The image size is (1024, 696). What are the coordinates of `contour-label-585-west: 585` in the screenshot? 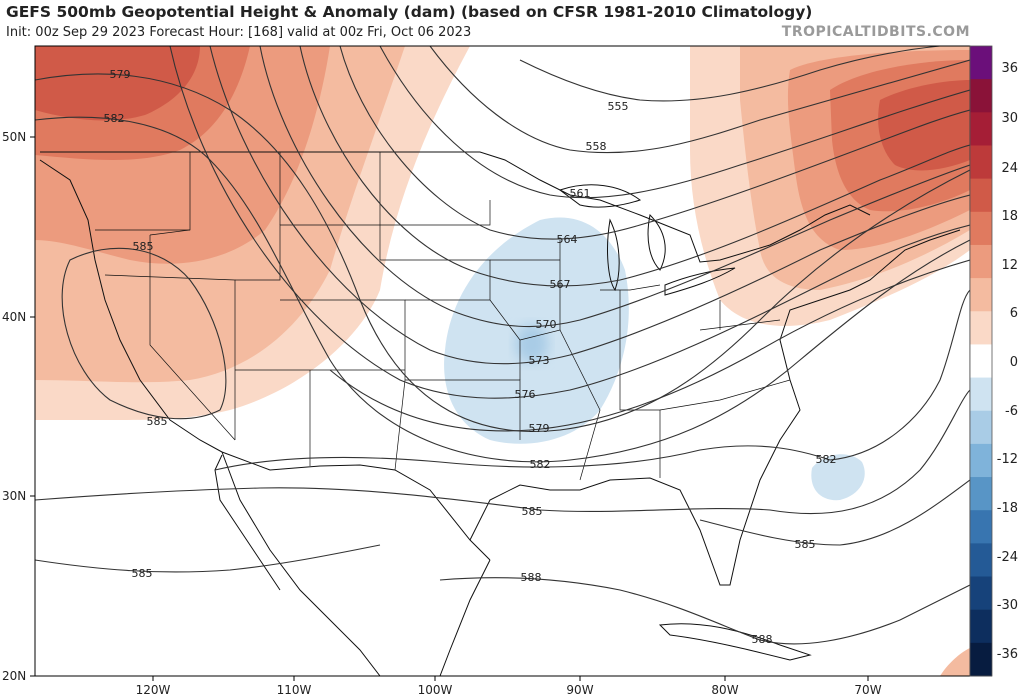 It's located at (143, 246).